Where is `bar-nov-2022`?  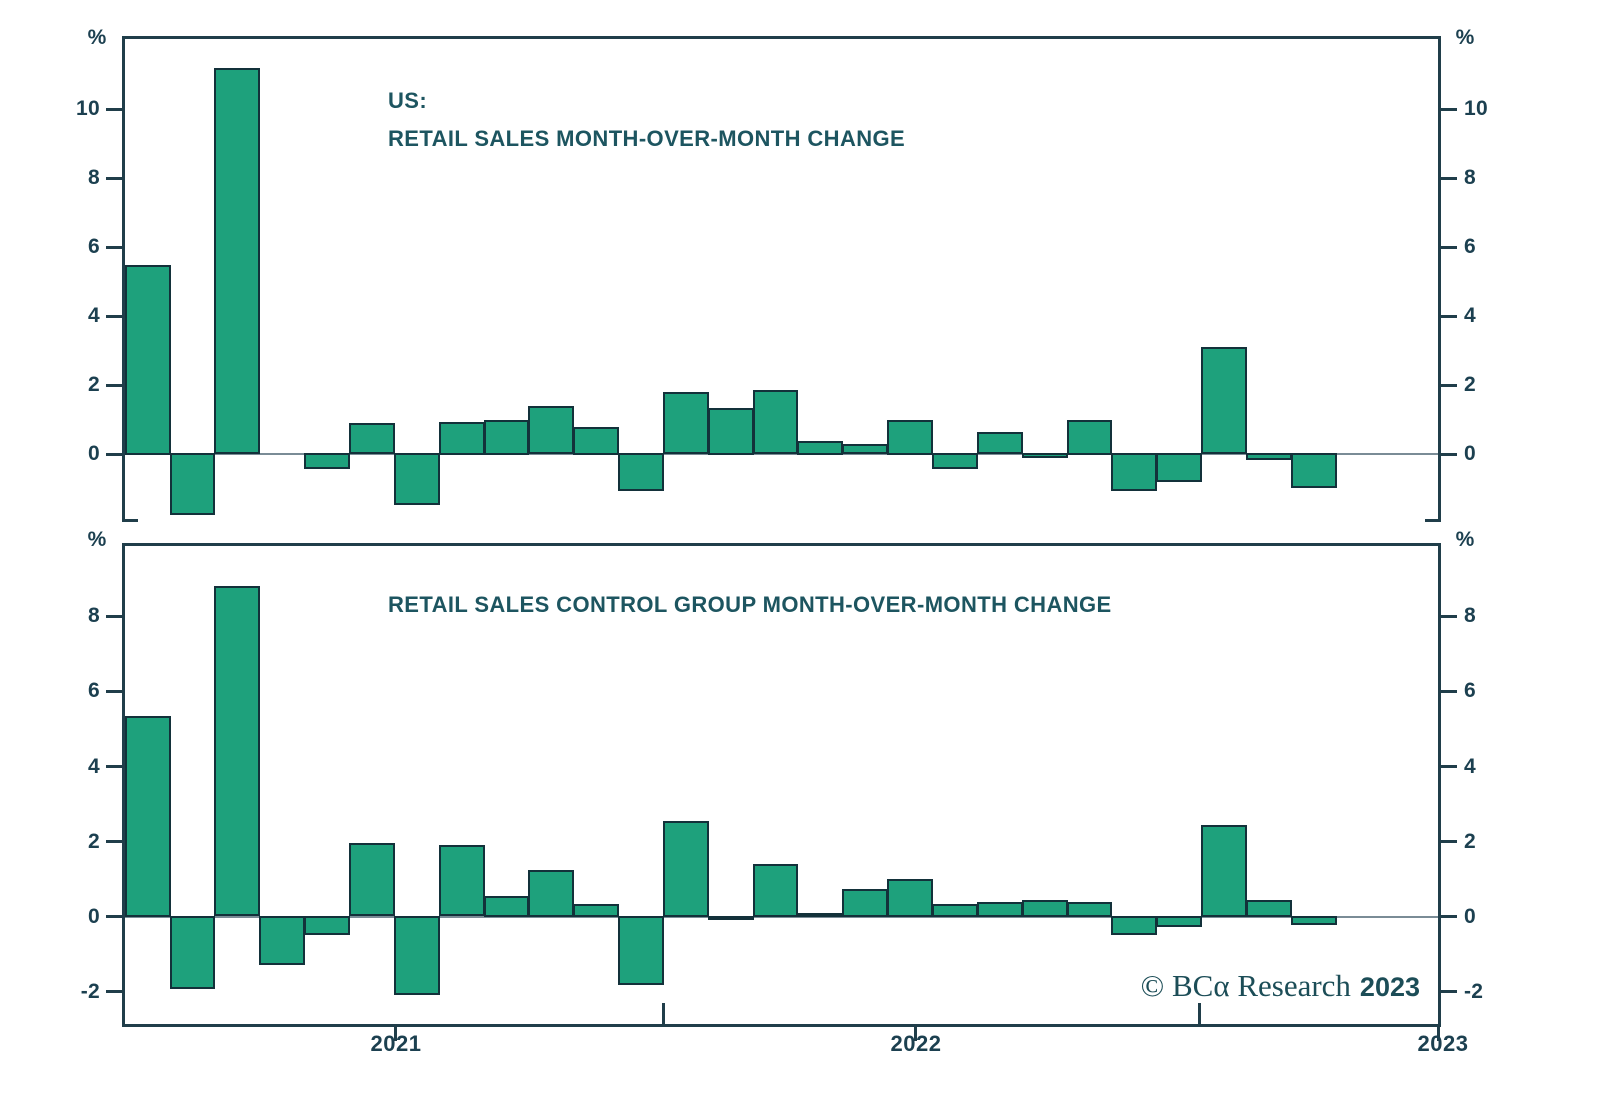
bar-nov-2022 is located at coordinates (1134, 925).